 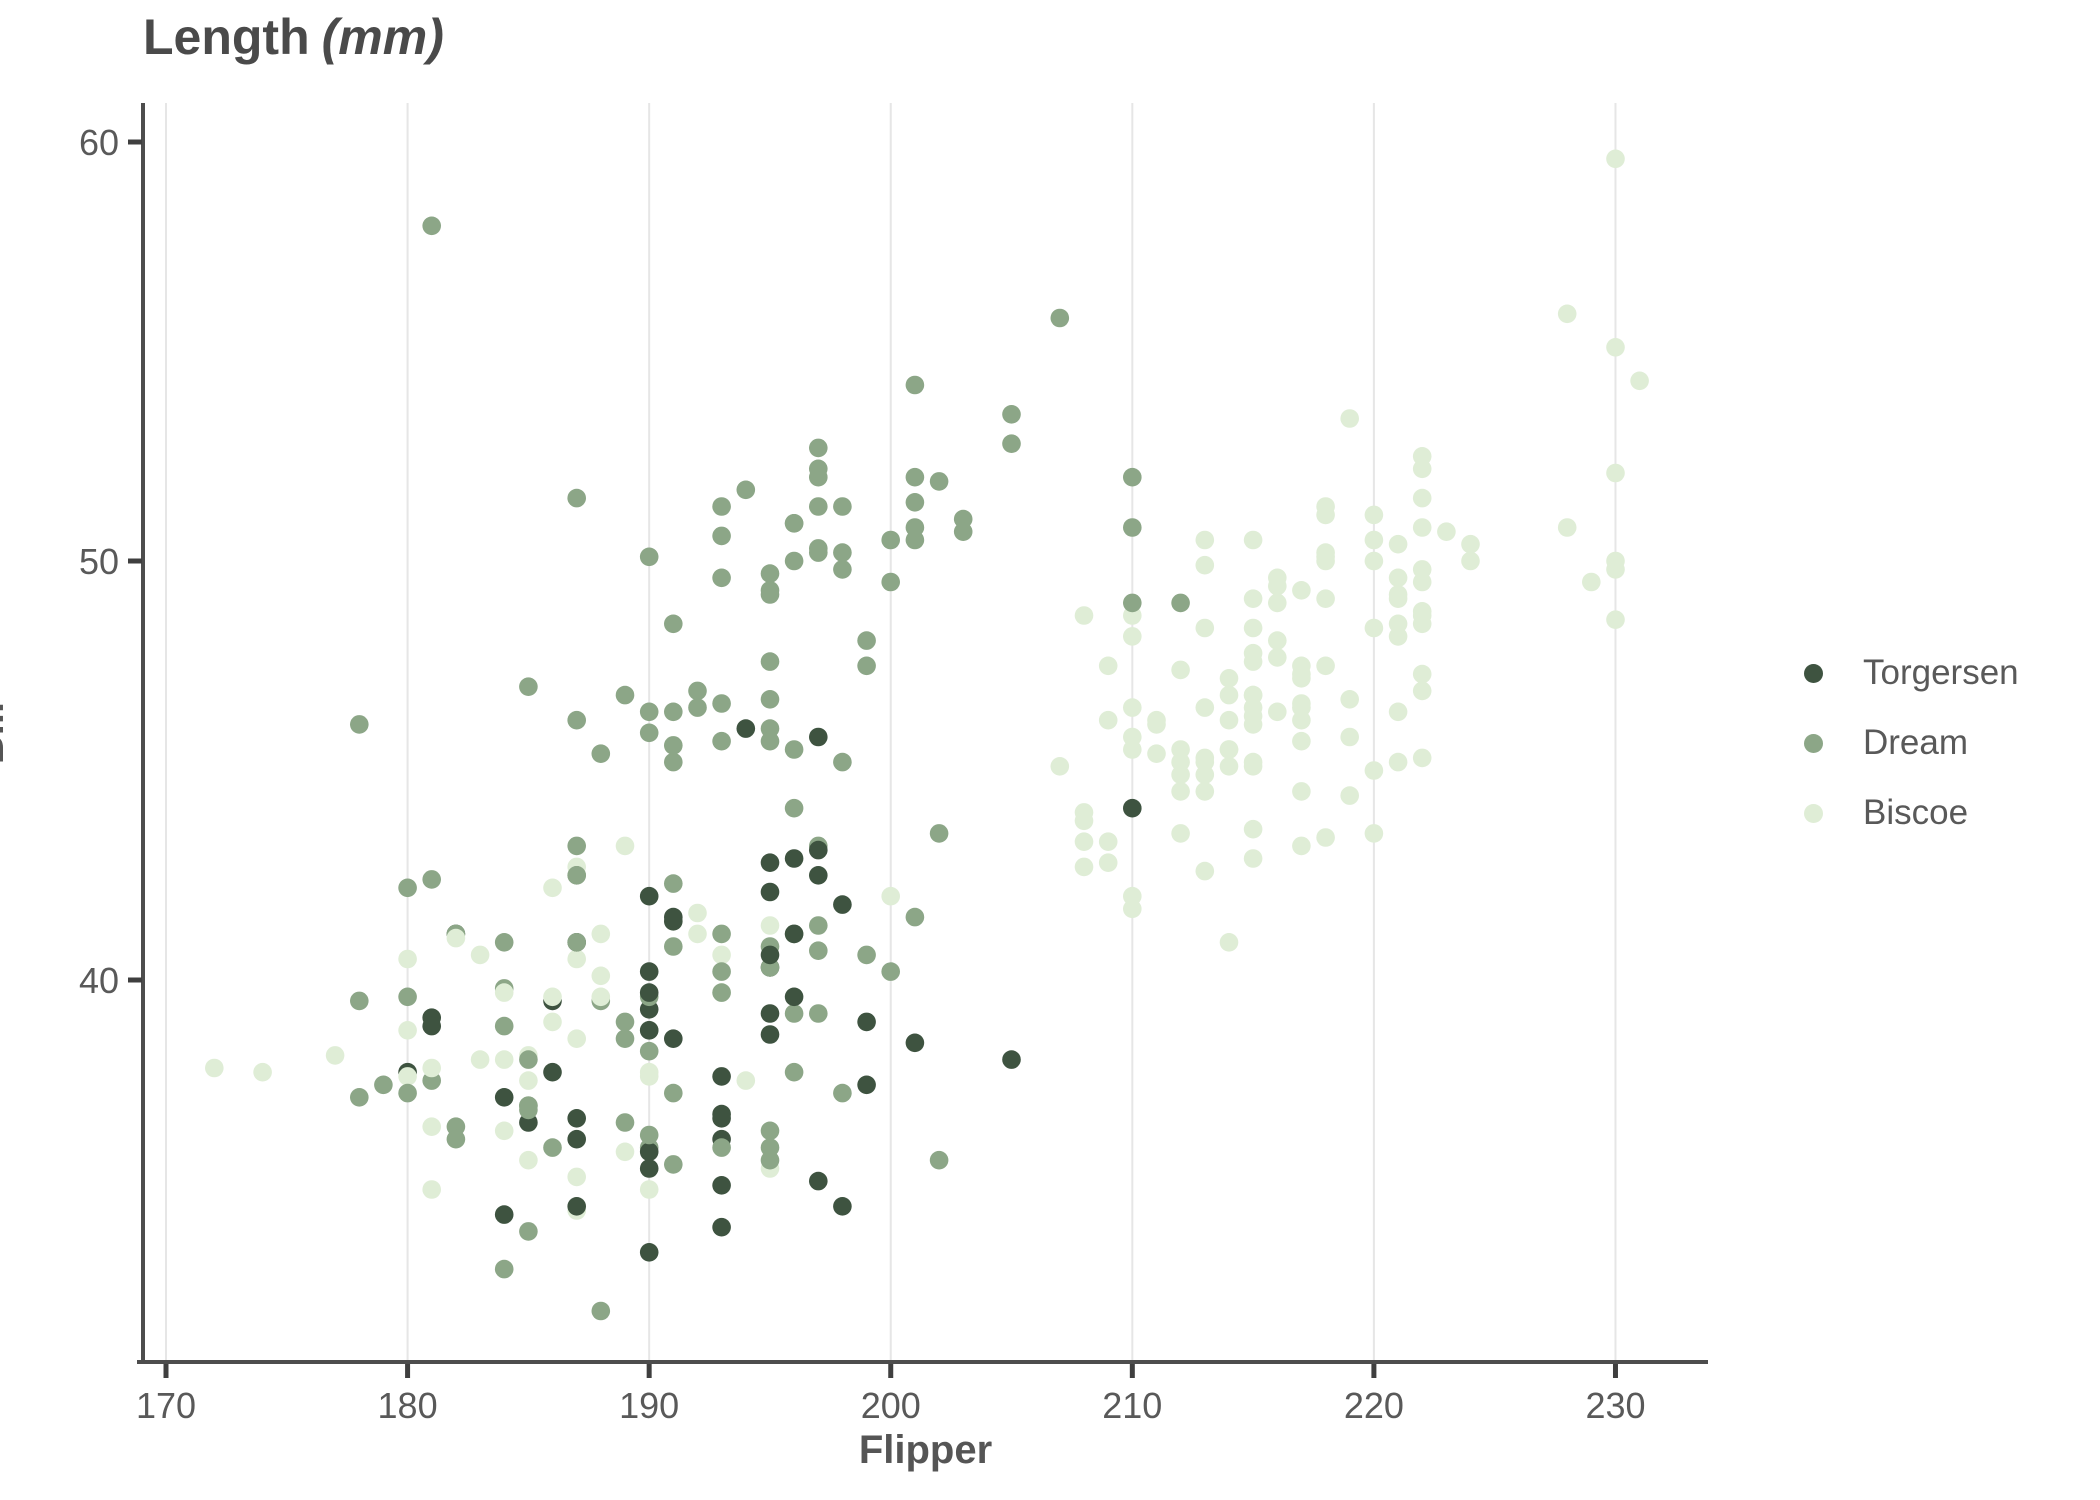 I want to click on y-tick-label-60: 60, so click(x=99, y=142).